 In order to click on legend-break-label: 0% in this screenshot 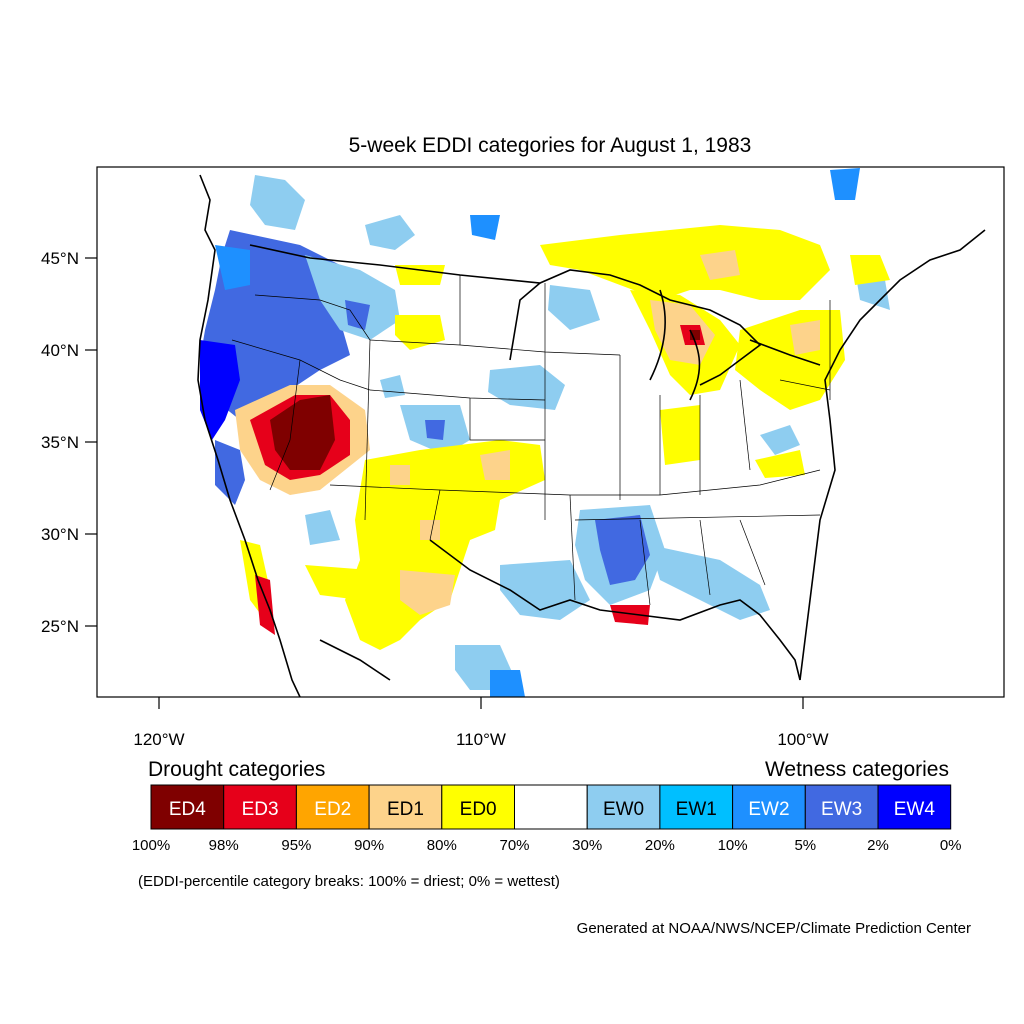, I will do `click(951, 845)`.